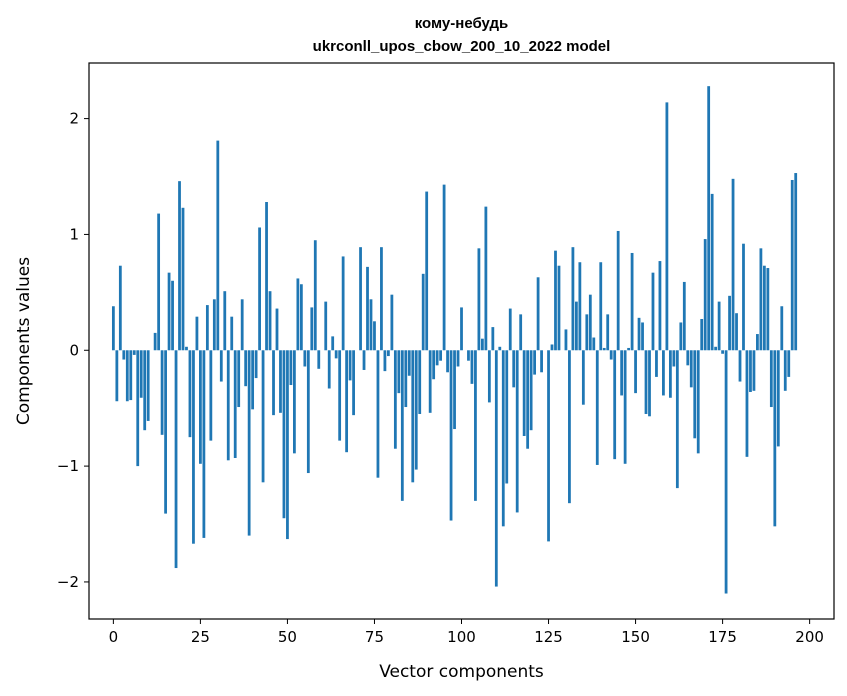  I want to click on x-axis-ticks: 0 25 50 75 100 125 150 175 200, so click(466, 632).